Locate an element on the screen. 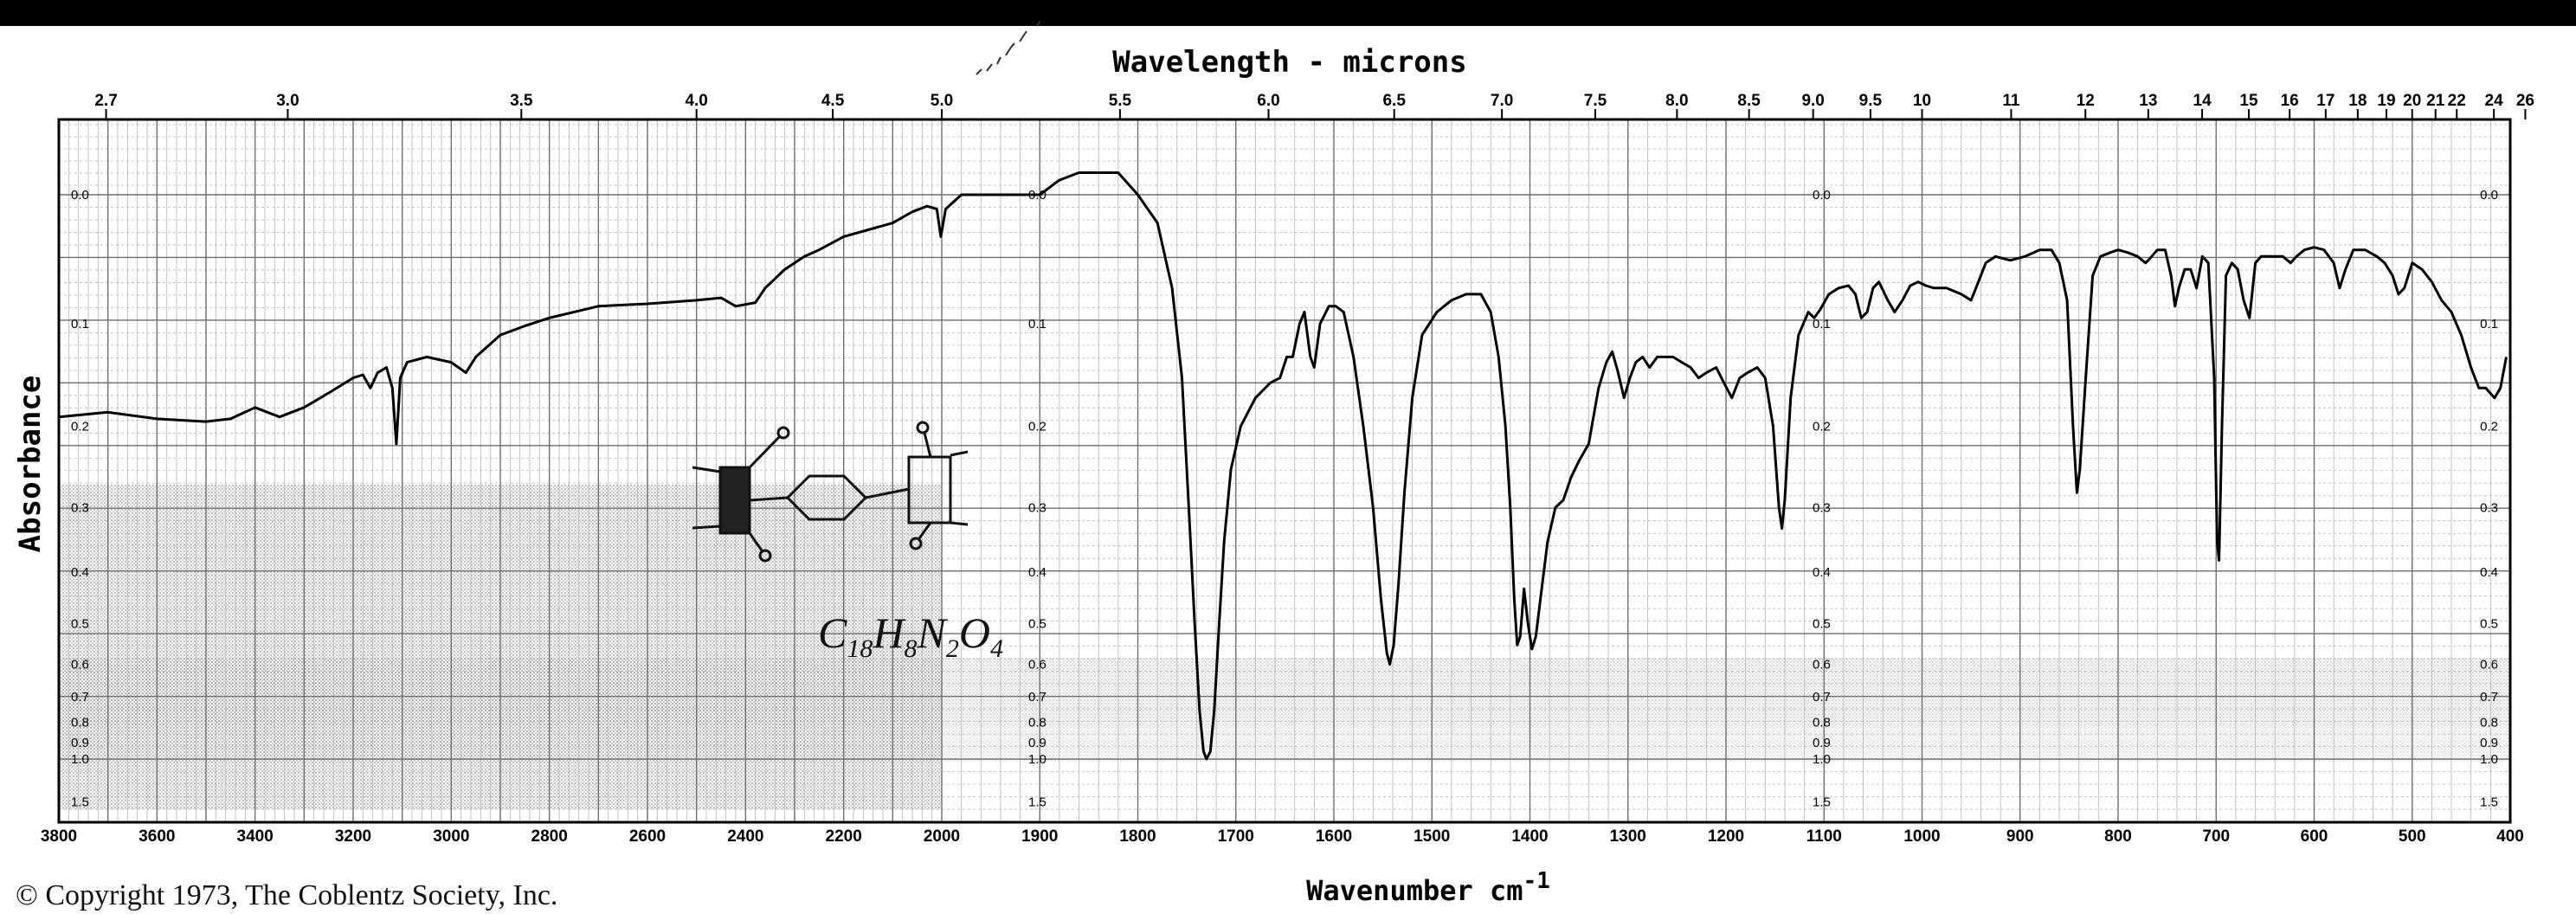 This screenshot has width=2576, height=914. wavelength-tick-label: 4.0 is located at coordinates (696, 101).